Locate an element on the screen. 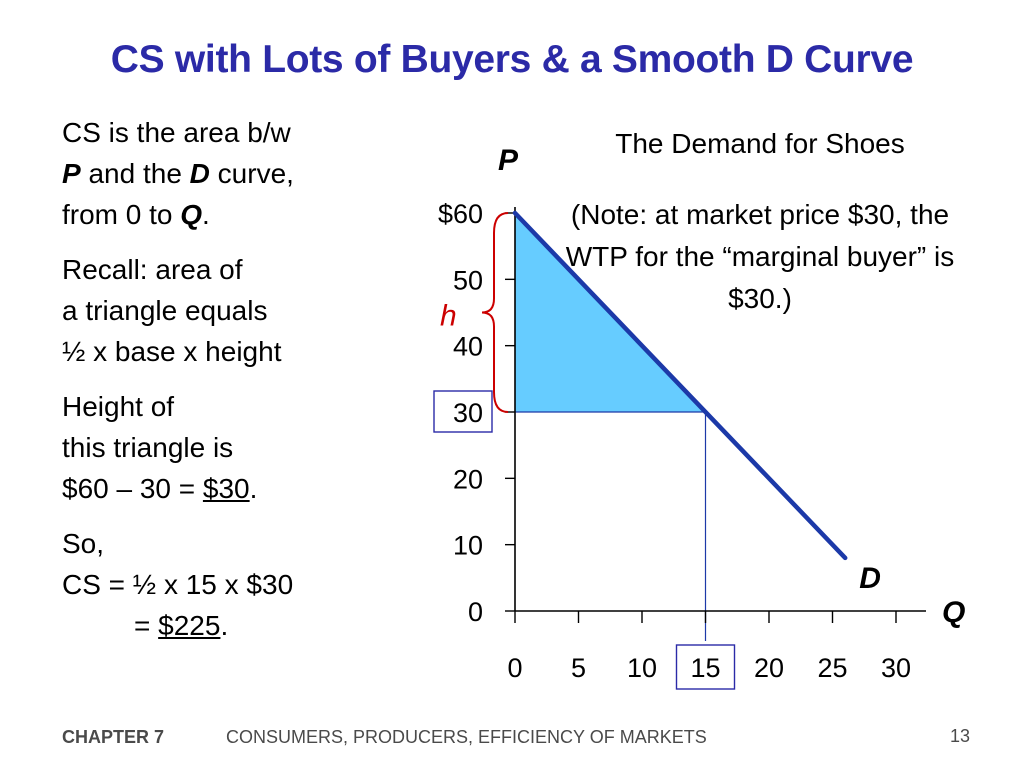 The height and width of the screenshot is (768, 1024). cs-result: $225 is located at coordinates (189, 625).